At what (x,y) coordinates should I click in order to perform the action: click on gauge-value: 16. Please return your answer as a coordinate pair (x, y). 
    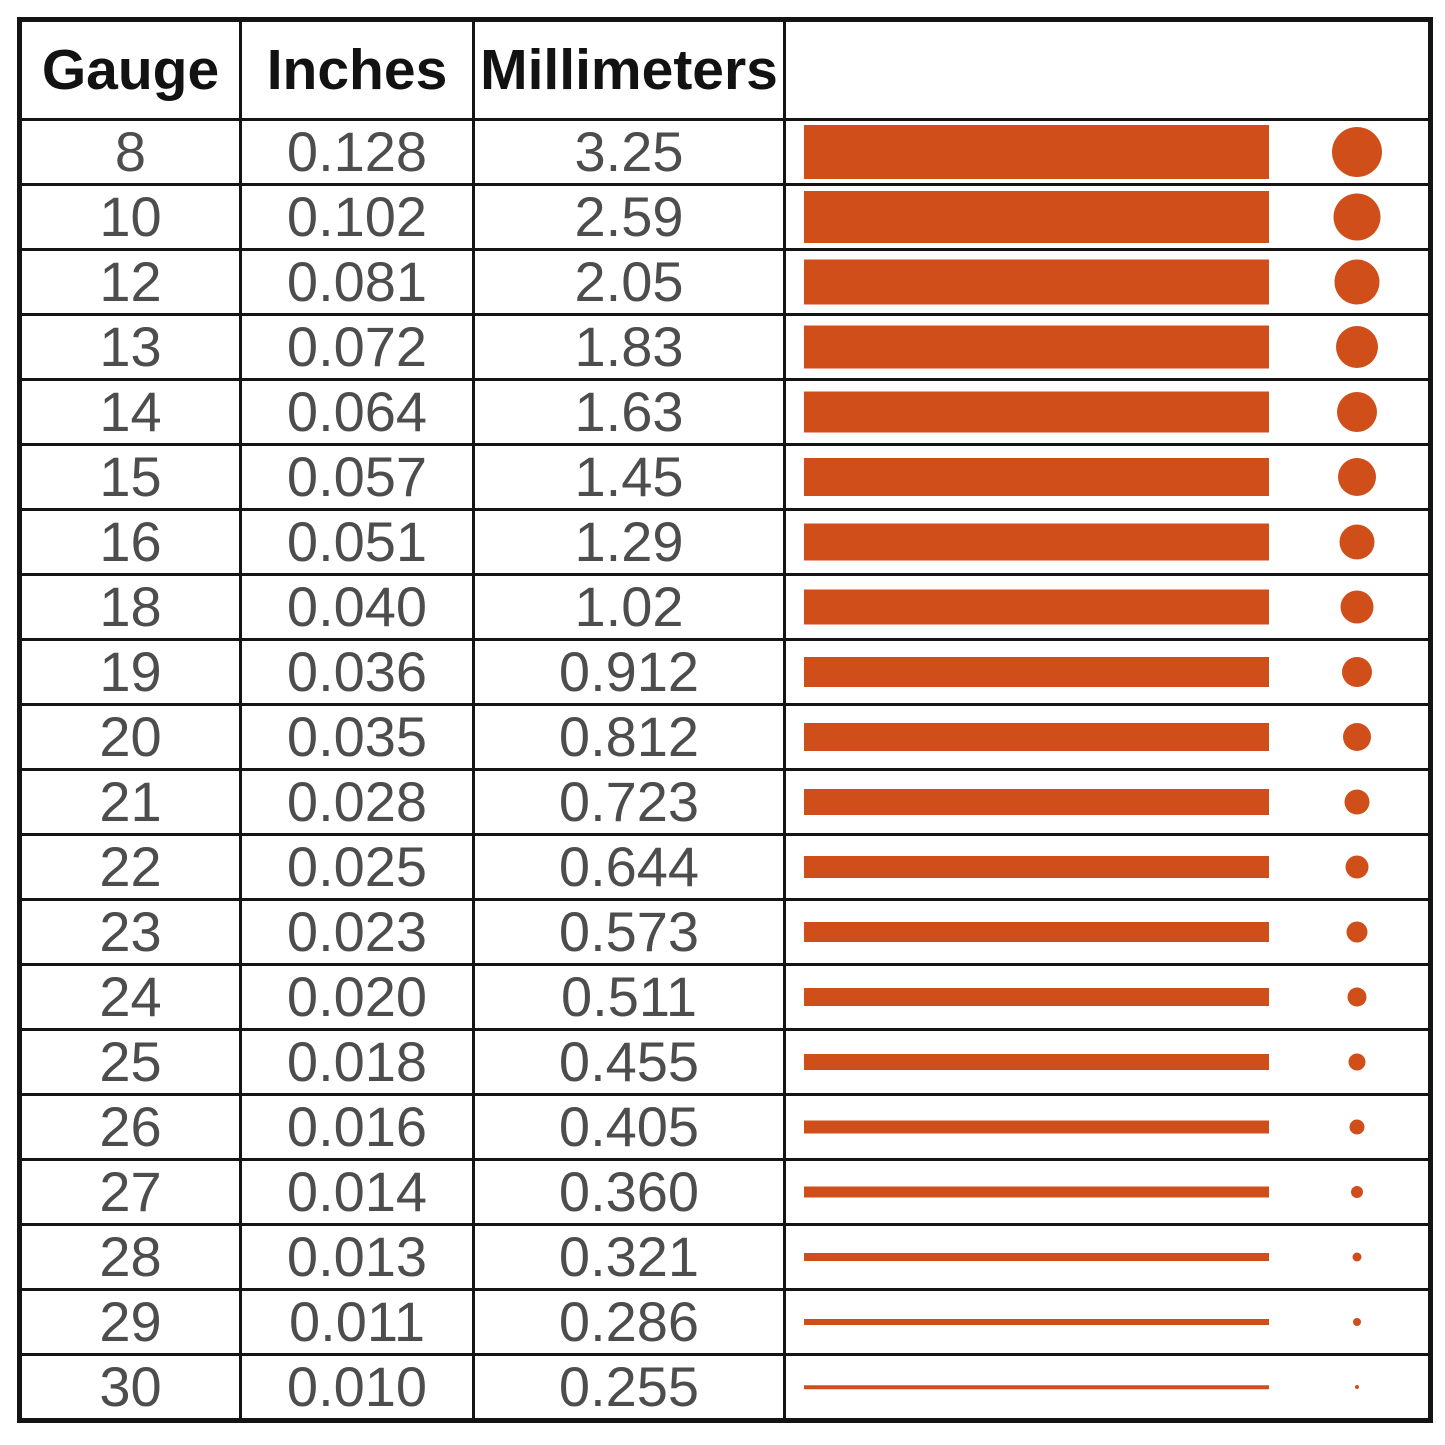
    Looking at the image, I should click on (130, 542).